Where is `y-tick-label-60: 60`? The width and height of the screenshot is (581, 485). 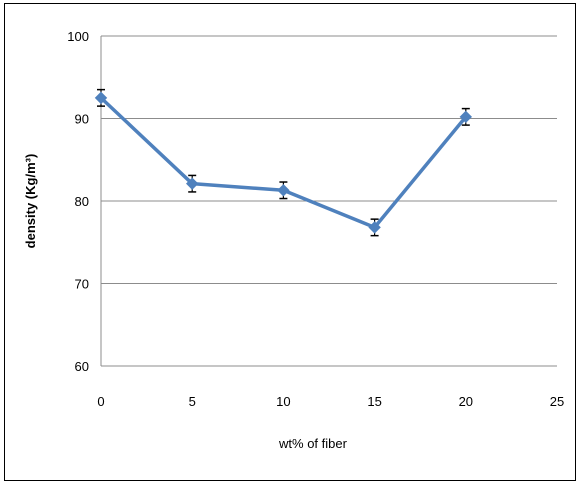 y-tick-label-60: 60 is located at coordinates (82, 366).